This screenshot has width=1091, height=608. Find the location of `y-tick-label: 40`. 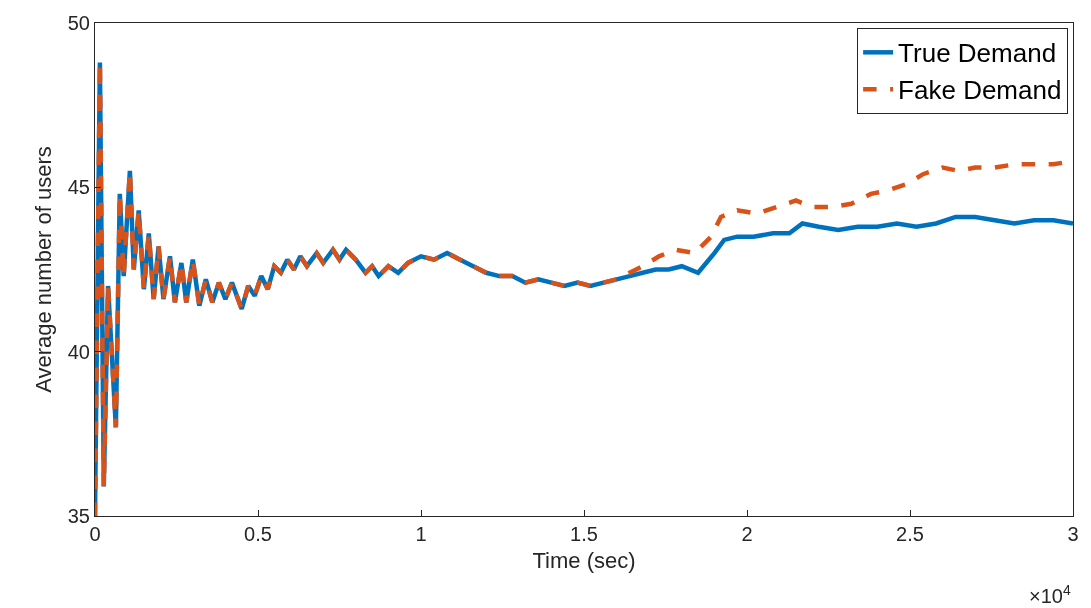

y-tick-label: 40 is located at coordinates (78, 351).